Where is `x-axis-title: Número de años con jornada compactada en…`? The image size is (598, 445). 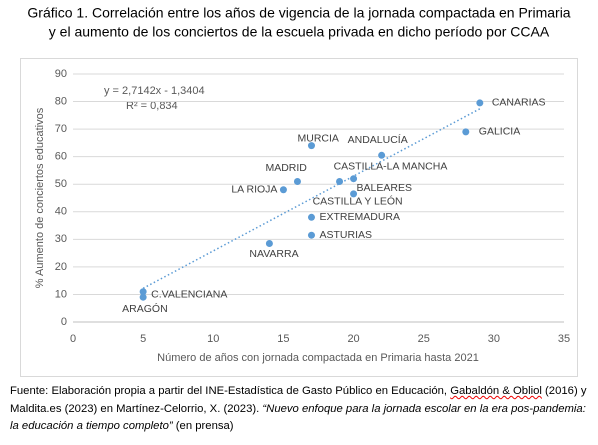
x-axis-title: Número de años con jornada compactada en… is located at coordinates (318, 358).